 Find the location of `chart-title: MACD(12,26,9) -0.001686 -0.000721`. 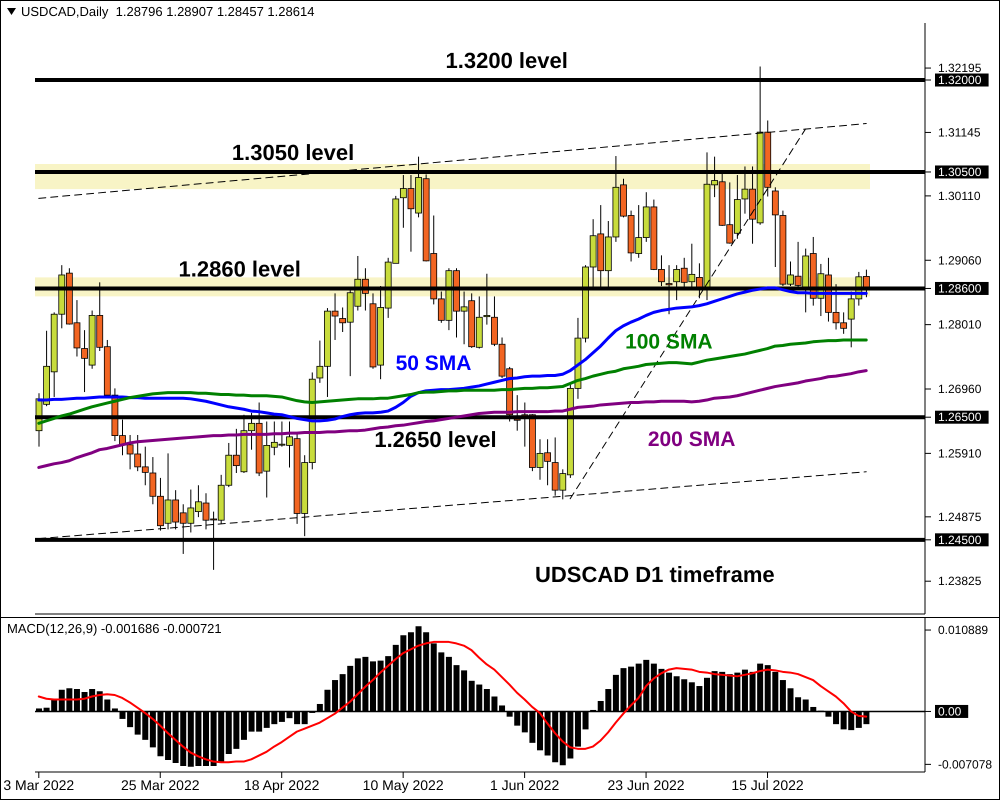

chart-title: MACD(12,26,9) -0.001686 -0.000721 is located at coordinates (114, 628).